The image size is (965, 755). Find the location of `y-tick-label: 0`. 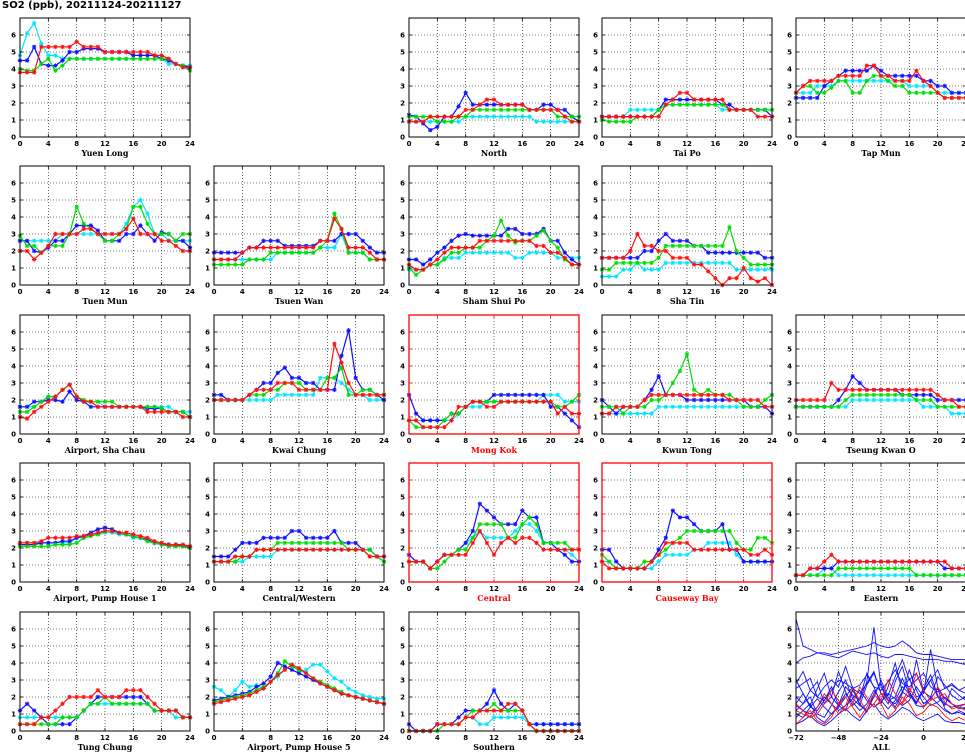

y-tick-label: 0 is located at coordinates (402, 583).